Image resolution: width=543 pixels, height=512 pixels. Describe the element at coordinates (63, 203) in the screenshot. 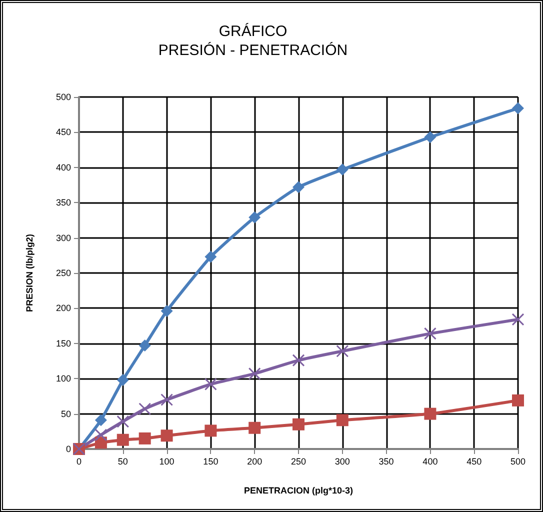

I see `y-tick-label: 350` at that location.